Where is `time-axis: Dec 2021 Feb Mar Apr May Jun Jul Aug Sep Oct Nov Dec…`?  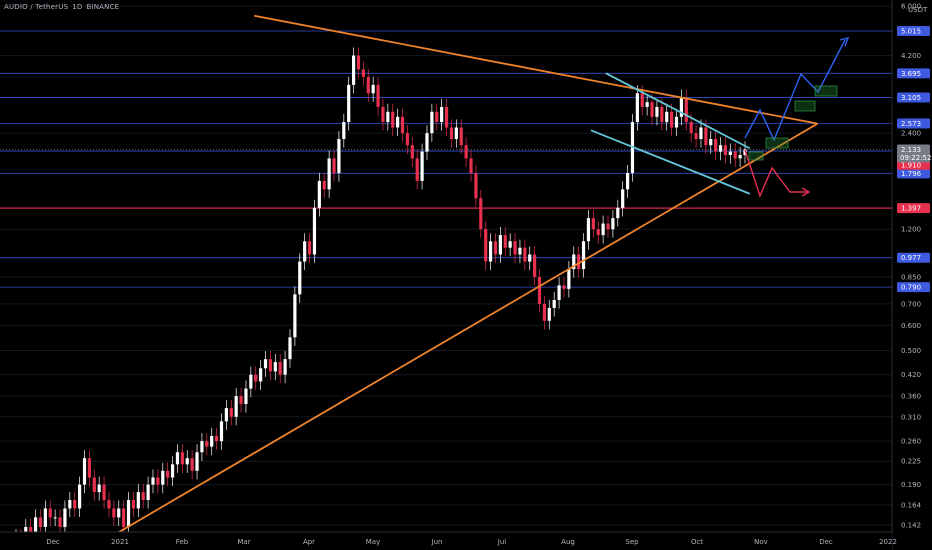 time-axis: Dec 2021 Feb Mar Apr May Jun Jul Aug Sep Oct Nov Dec… is located at coordinates (448, 540).